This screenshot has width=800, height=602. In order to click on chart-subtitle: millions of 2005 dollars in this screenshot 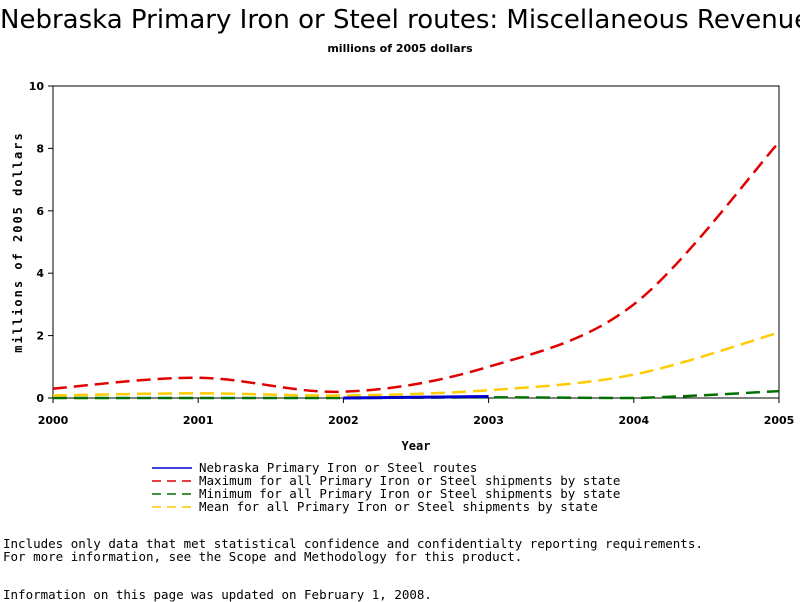, I will do `click(400, 48)`.